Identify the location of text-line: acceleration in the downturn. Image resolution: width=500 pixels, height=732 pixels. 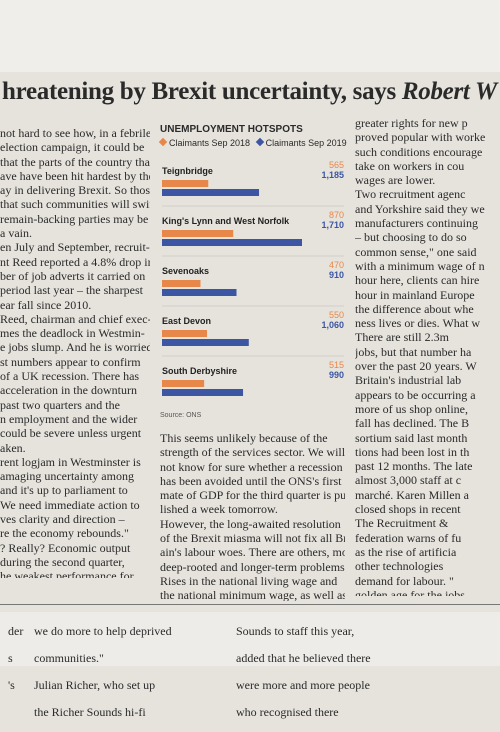
(75, 390).